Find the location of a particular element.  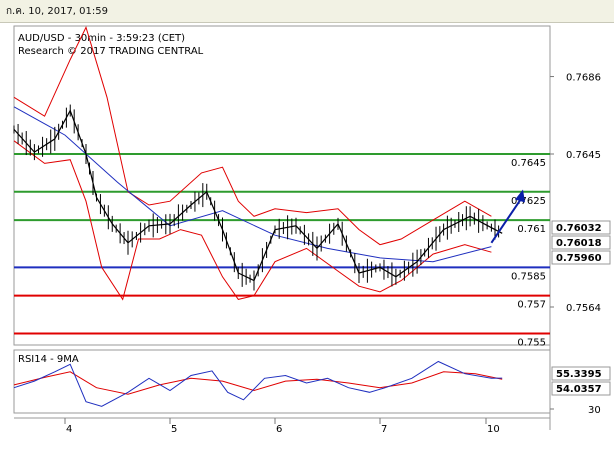

price-tag-label: 0.76032 is located at coordinates (579, 228).